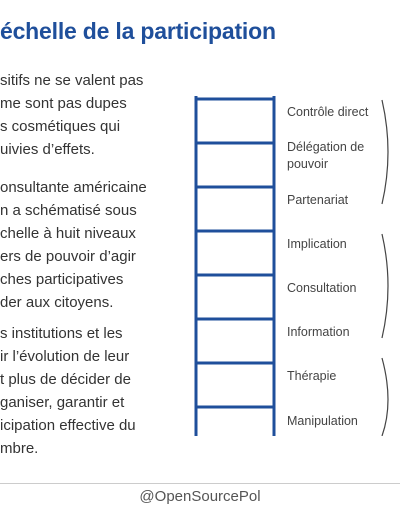 This screenshot has height=516, width=400. I want to click on level-manipulation: Manipulation, so click(322, 421).